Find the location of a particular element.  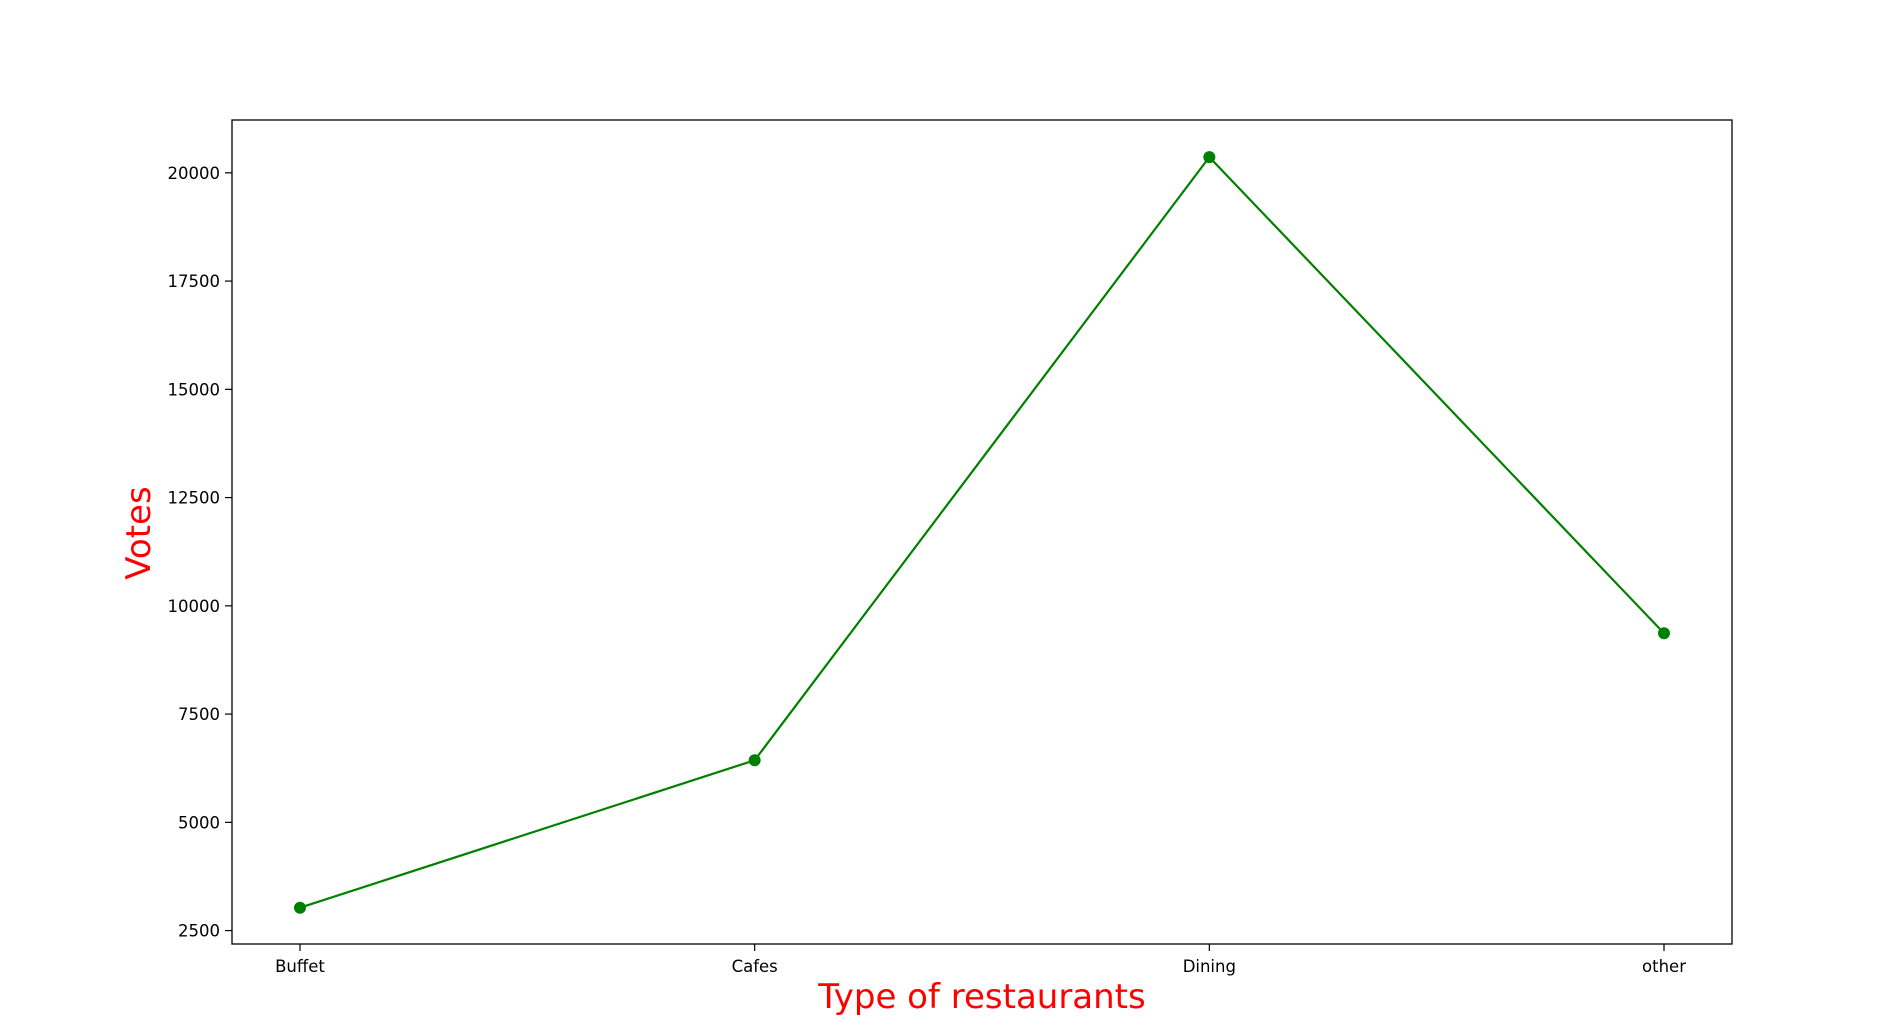

y-tick-label: 5000 is located at coordinates (199, 822).